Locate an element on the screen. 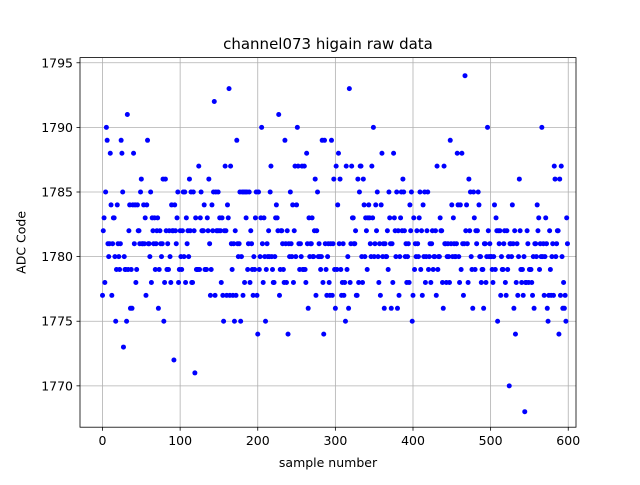 Image resolution: width=640 pixels, height=485 pixels. x-axis-label: sample number is located at coordinates (328, 462).